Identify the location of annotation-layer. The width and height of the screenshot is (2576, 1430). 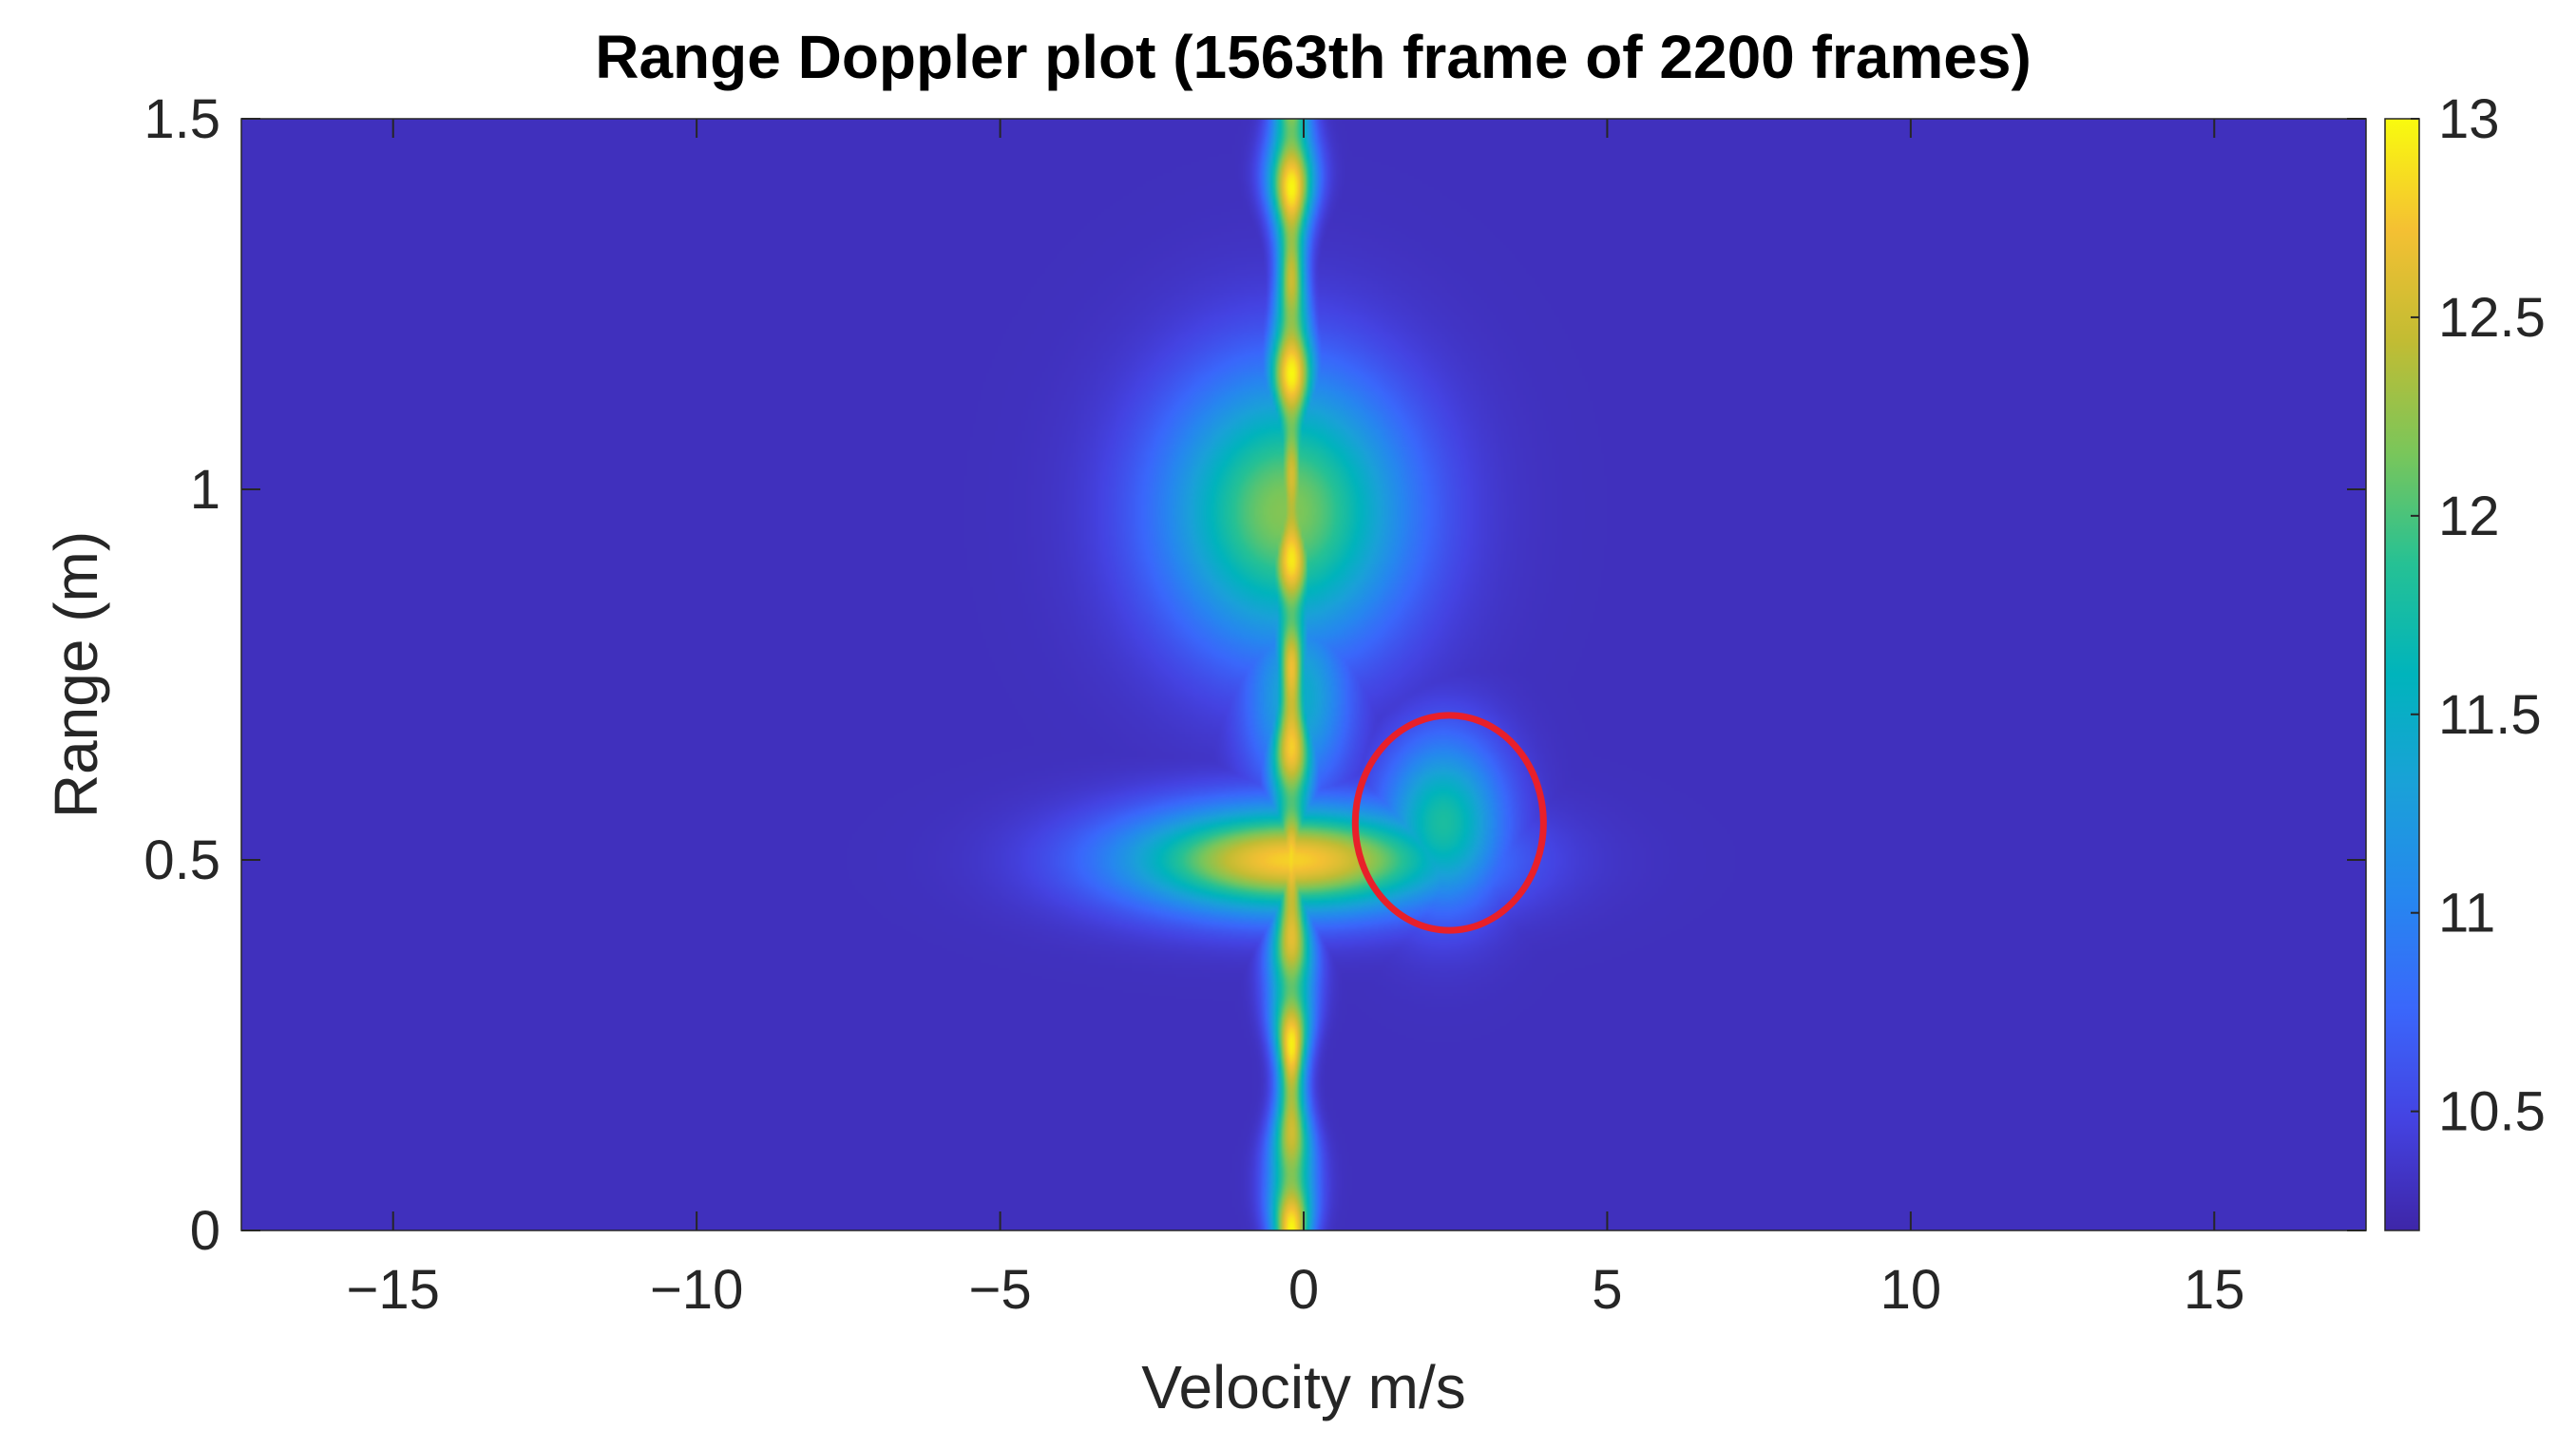
(1449, 823).